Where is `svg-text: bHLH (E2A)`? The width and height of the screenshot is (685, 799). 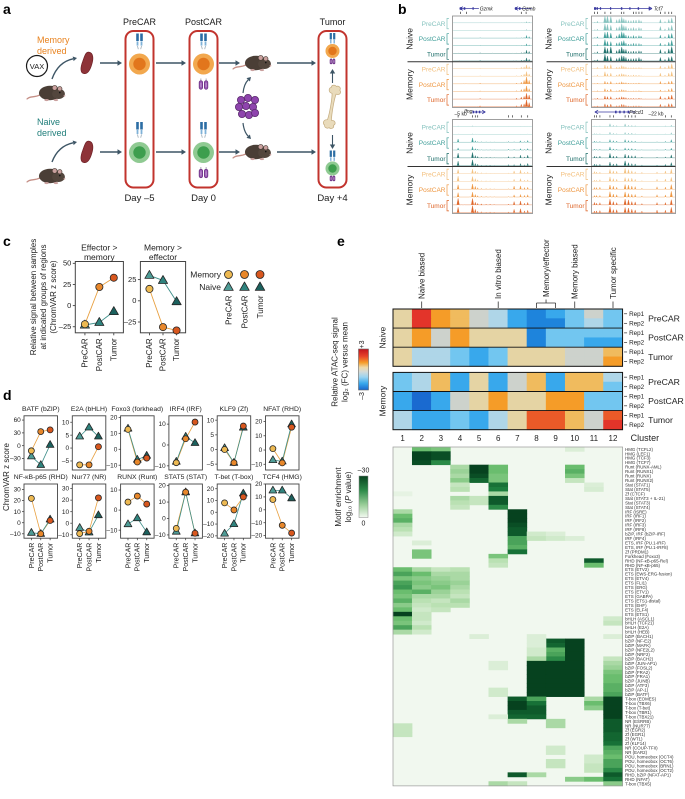
svg-text: bHLH (E2A) is located at coordinates (637, 627).